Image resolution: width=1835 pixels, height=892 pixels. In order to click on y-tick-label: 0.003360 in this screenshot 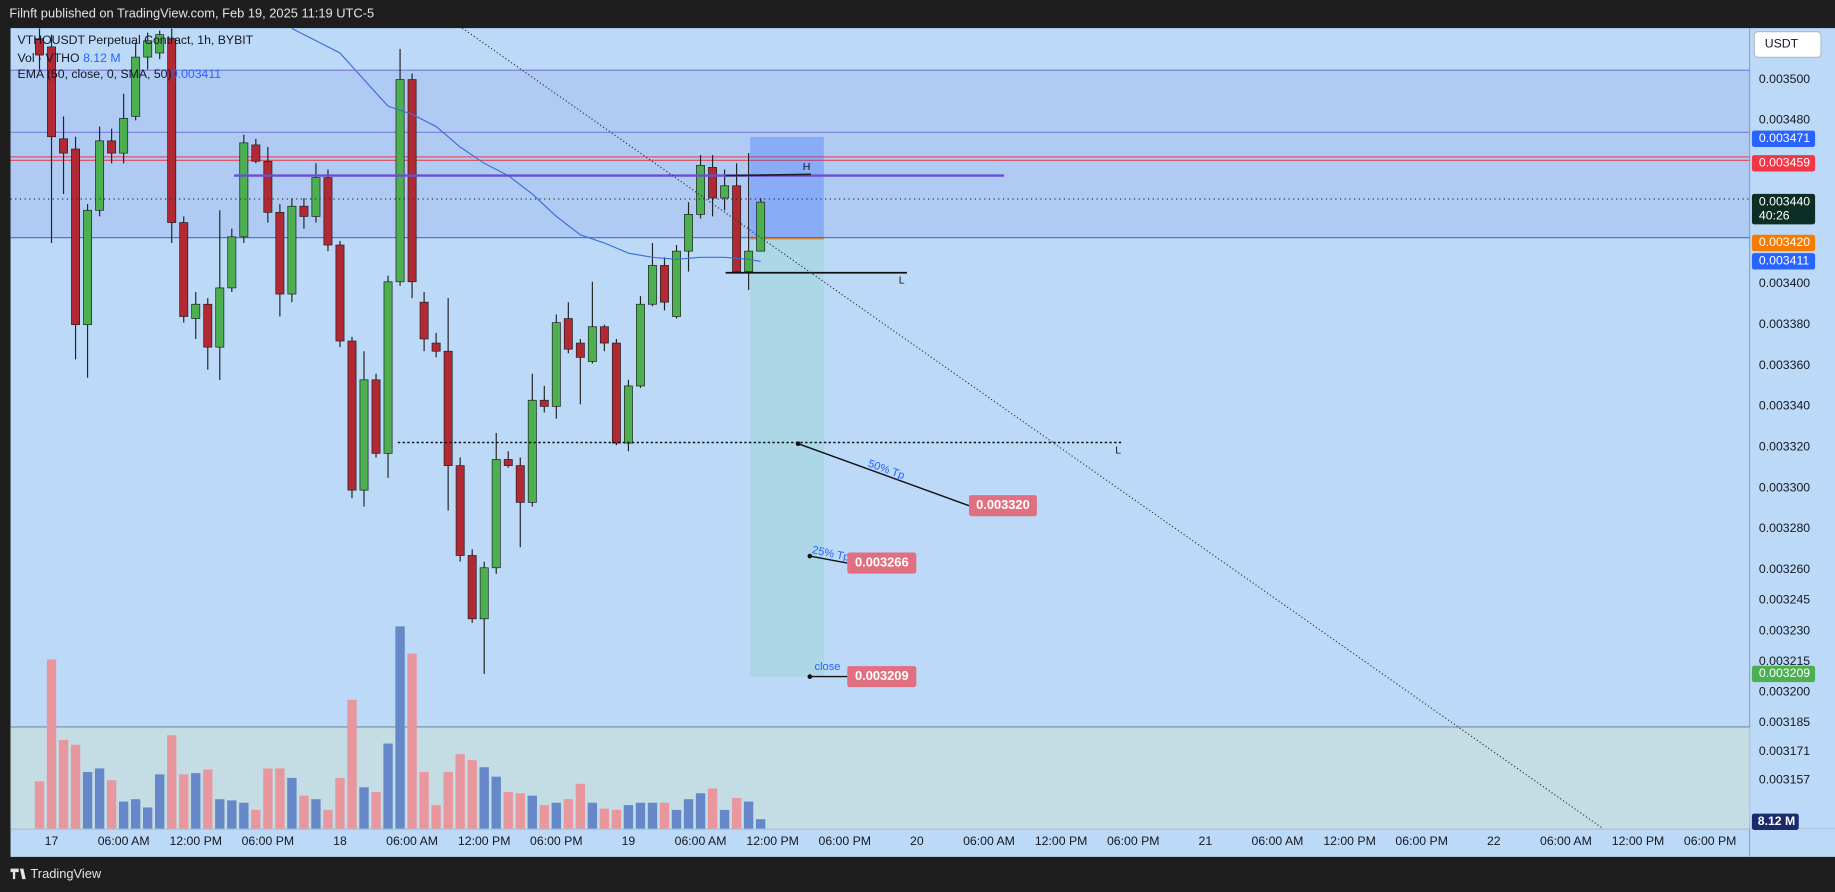, I will do `click(1784, 365)`.